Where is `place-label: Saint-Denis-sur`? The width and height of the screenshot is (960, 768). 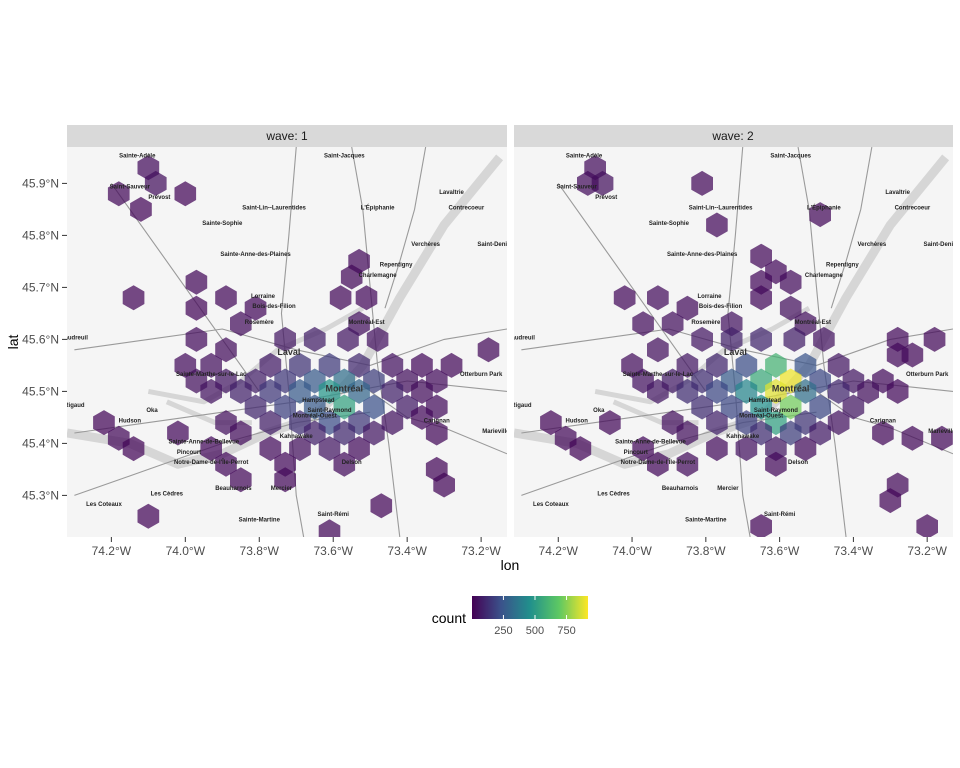 place-label: Saint-Denis-sur is located at coordinates (499, 245).